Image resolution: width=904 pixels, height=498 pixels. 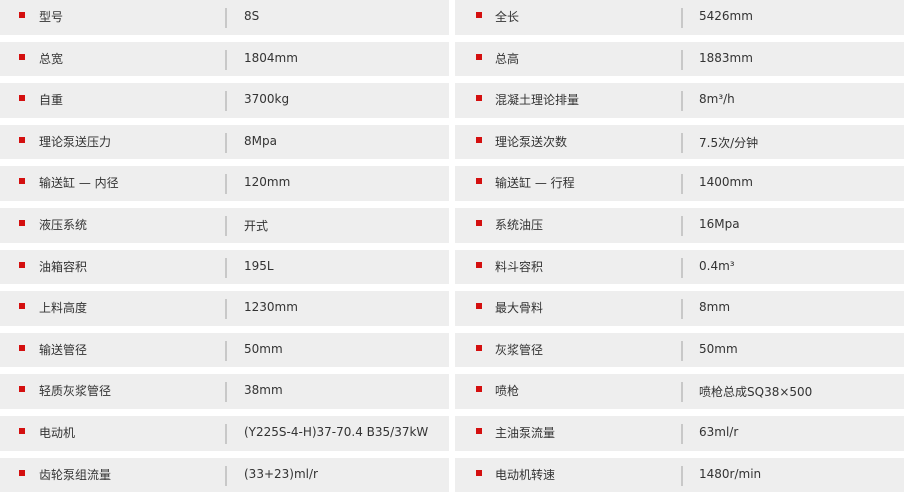 I want to click on spec-value: 1883mm, so click(x=726, y=57).